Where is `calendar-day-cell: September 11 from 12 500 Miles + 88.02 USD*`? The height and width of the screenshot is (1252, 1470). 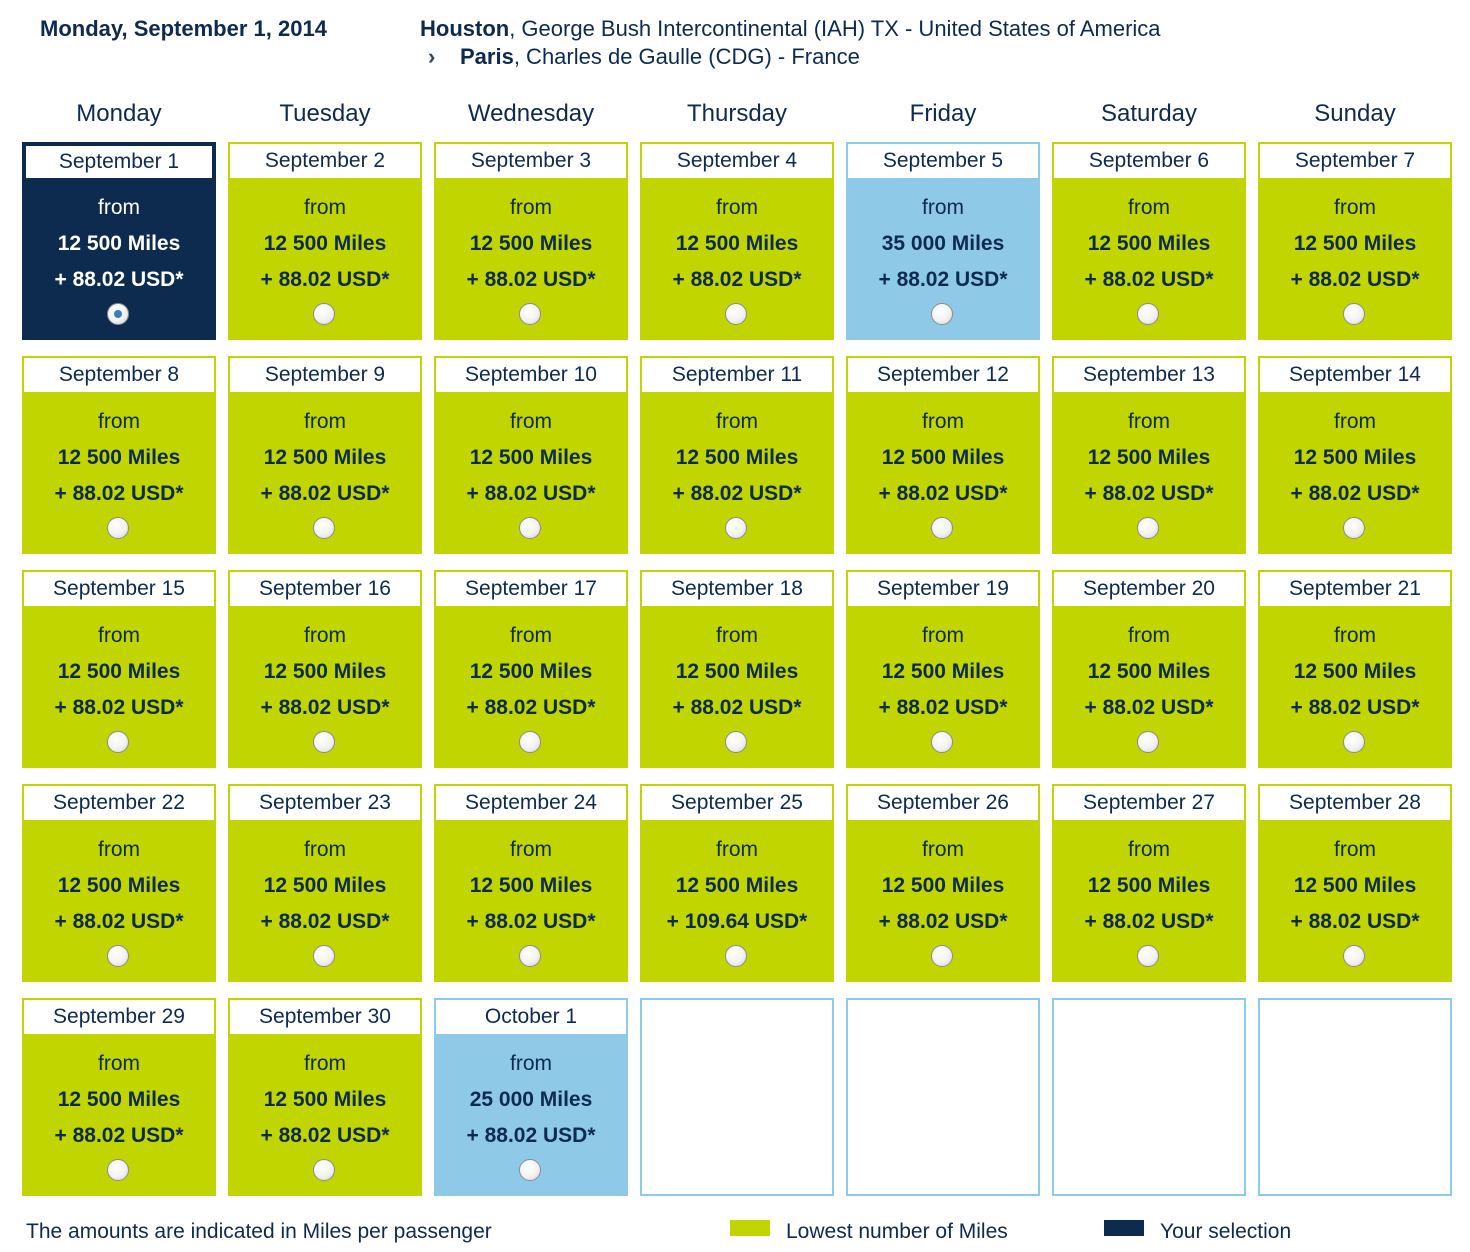 calendar-day-cell: September 11 from 12 500 Miles + 88.02 USD* is located at coordinates (737, 455).